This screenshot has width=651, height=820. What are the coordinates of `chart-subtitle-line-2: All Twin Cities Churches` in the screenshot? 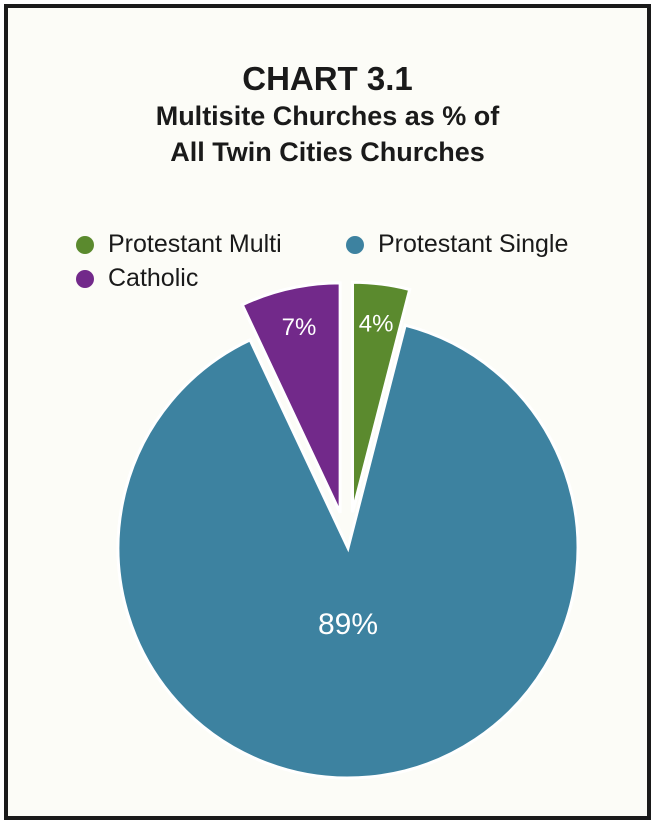 It's located at (327, 152).